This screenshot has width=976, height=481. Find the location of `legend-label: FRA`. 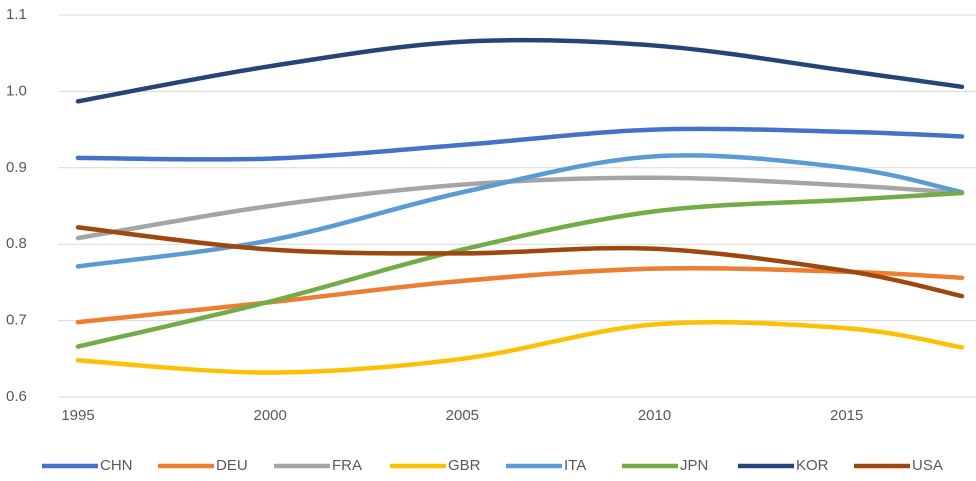

legend-label: FRA is located at coordinates (347, 465).